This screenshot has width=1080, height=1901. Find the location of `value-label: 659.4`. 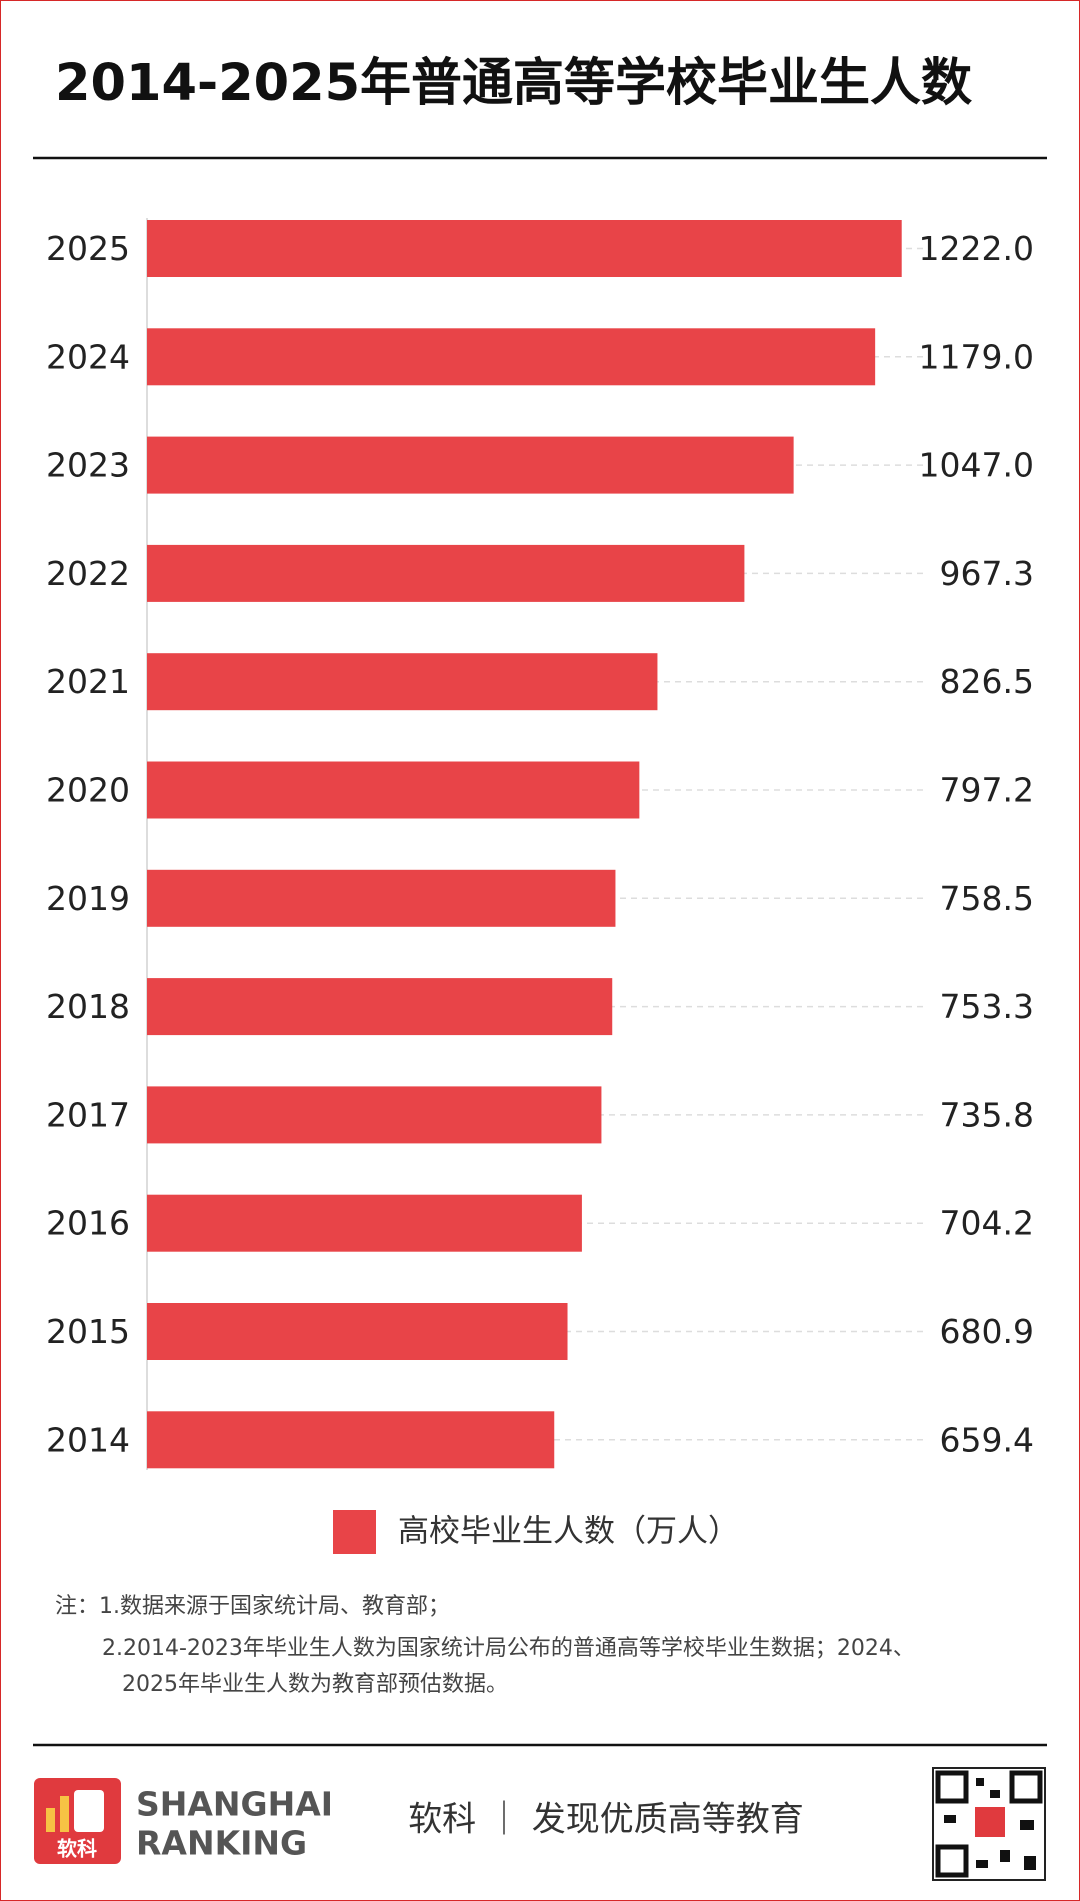

value-label: 659.4 is located at coordinates (987, 1439).